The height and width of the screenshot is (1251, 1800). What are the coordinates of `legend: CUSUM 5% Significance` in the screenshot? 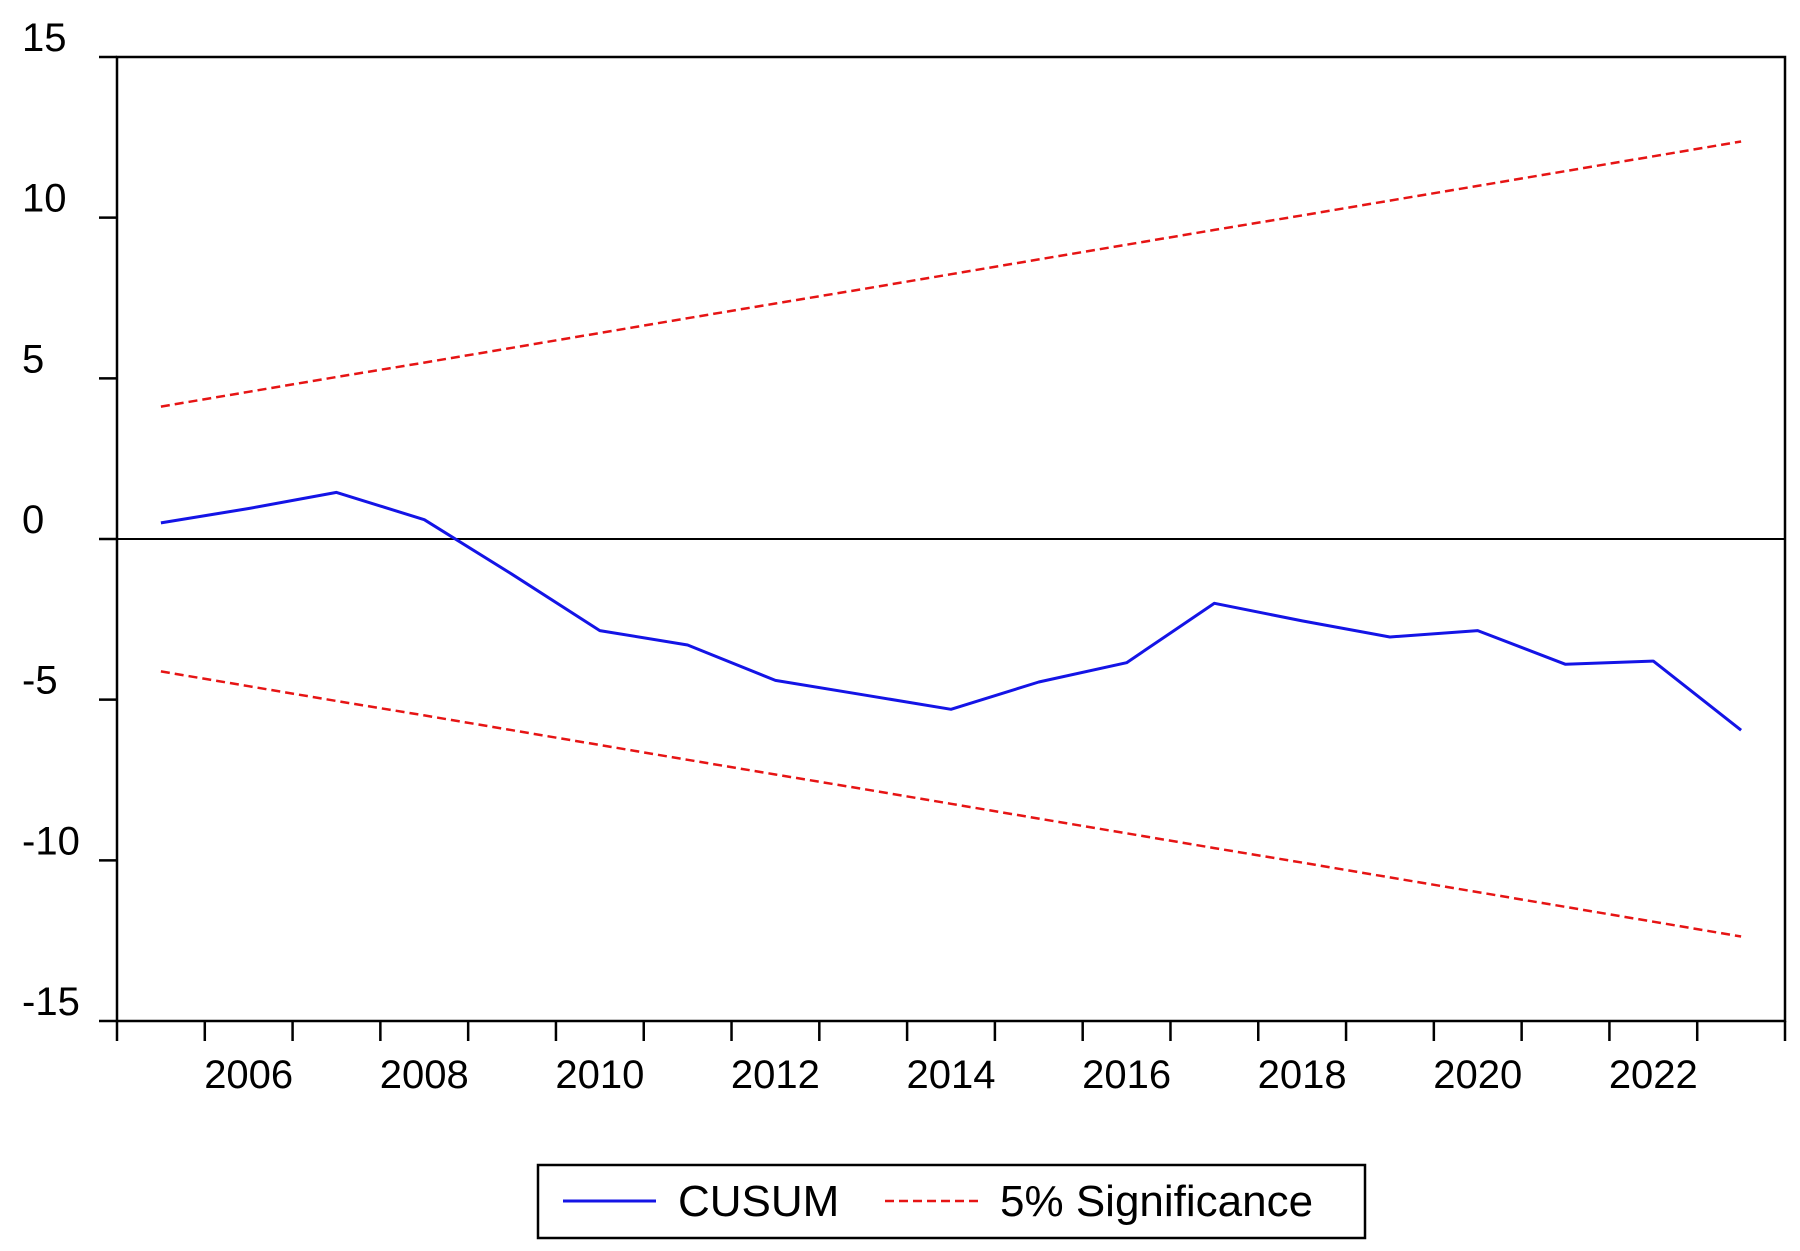 It's located at (951, 1201).